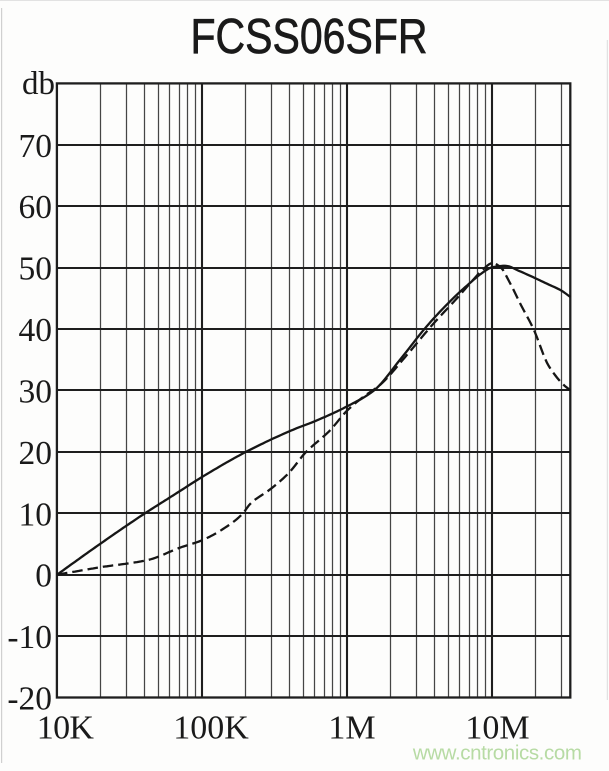 This screenshot has width=609, height=771. What do you see at coordinates (351, 728) in the screenshot?
I see `svg-text: 1M` at bounding box center [351, 728].